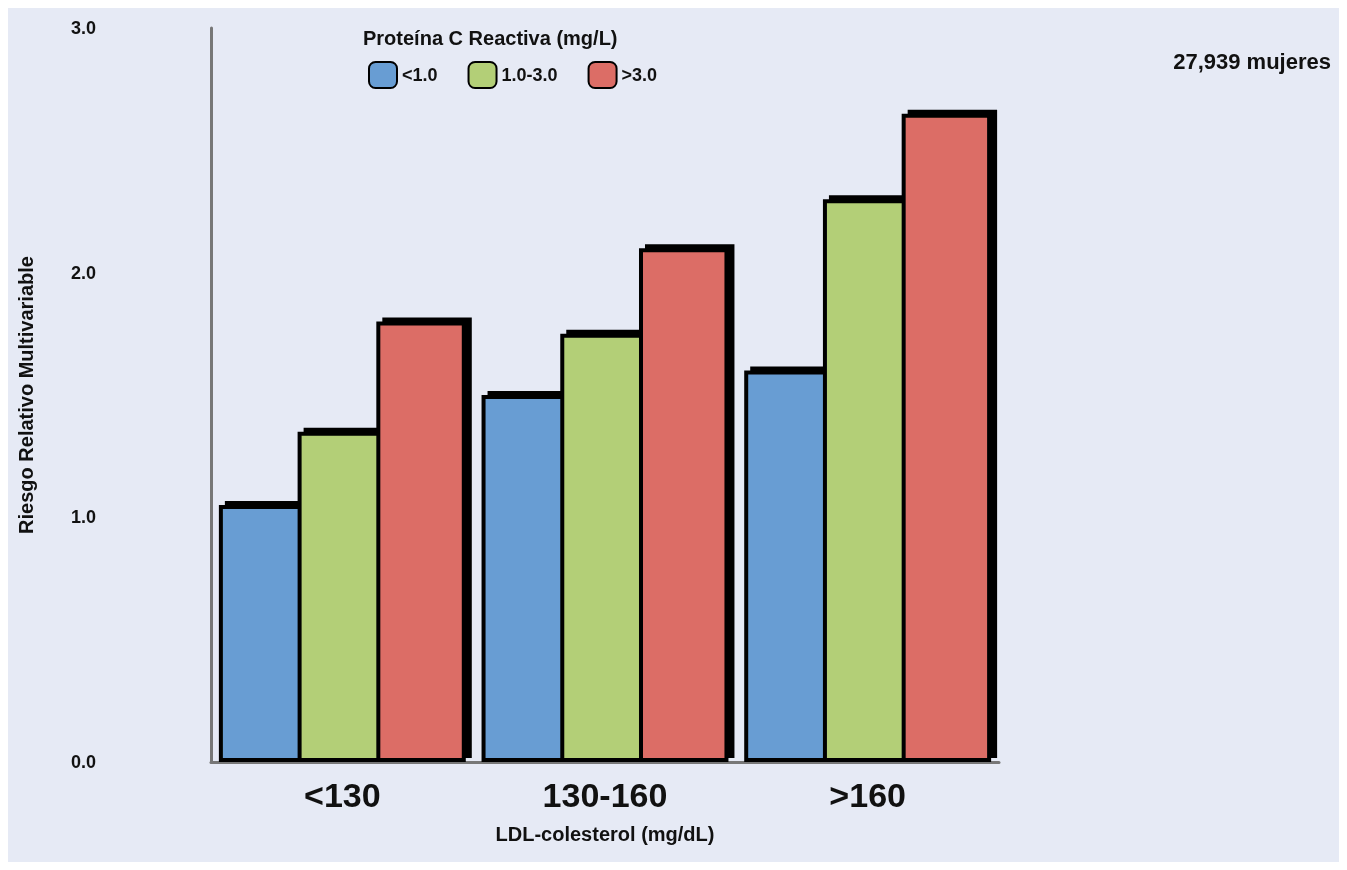  Describe the element at coordinates (84, 272) in the screenshot. I see `y-tick-label: 2.0` at that location.